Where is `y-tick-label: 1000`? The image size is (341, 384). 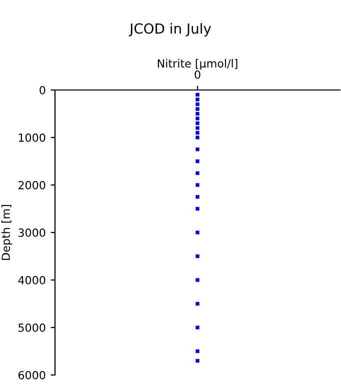 y-tick-label: 1000 is located at coordinates (32, 137).